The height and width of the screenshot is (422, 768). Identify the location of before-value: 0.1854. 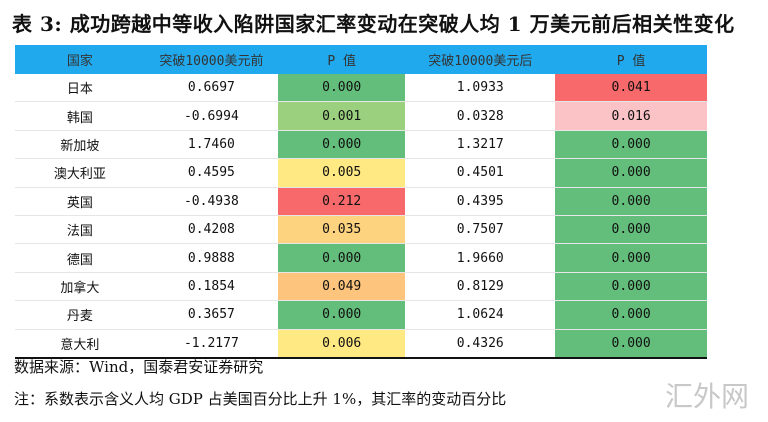
(211, 287).